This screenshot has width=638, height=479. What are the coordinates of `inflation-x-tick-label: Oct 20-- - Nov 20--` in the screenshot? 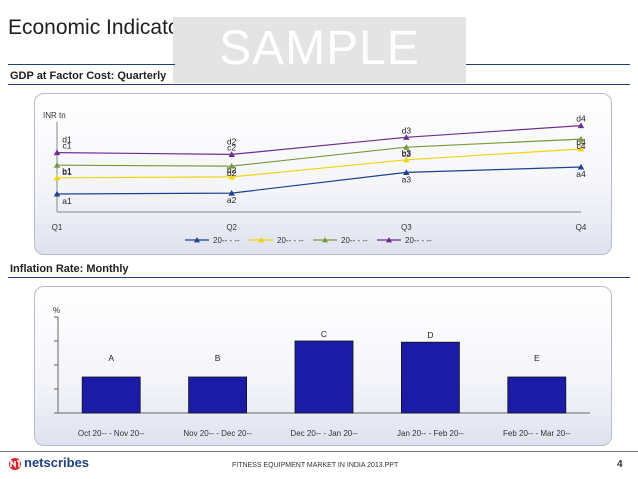 It's located at (111, 433).